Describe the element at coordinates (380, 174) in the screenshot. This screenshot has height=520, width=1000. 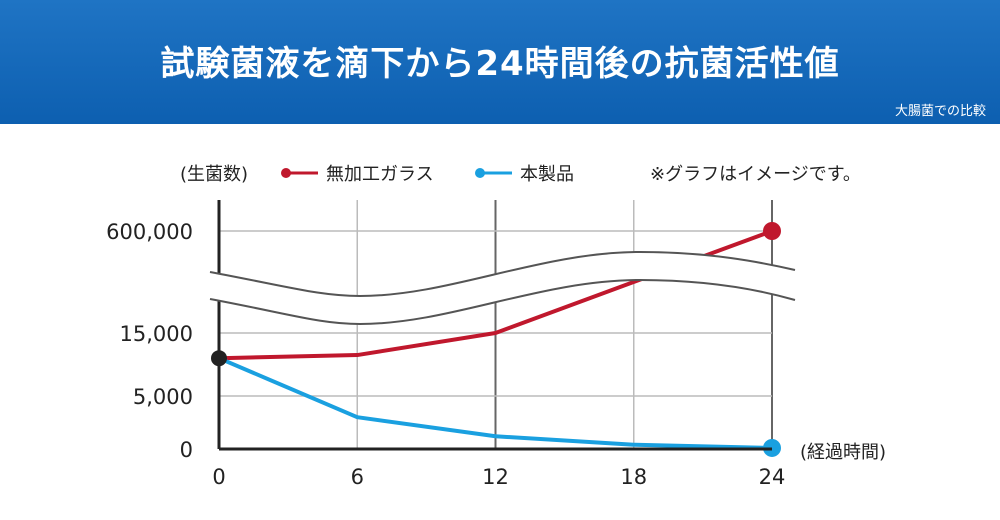
I see `legend-label-1: 無加工ガラス` at that location.